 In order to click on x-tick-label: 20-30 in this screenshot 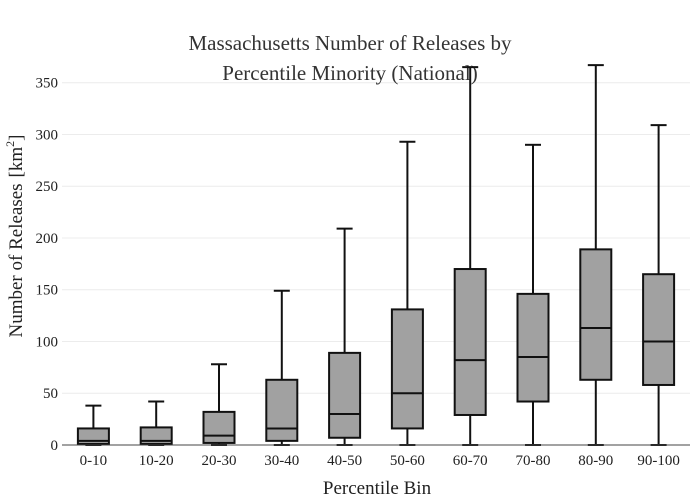, I will do `click(219, 461)`.